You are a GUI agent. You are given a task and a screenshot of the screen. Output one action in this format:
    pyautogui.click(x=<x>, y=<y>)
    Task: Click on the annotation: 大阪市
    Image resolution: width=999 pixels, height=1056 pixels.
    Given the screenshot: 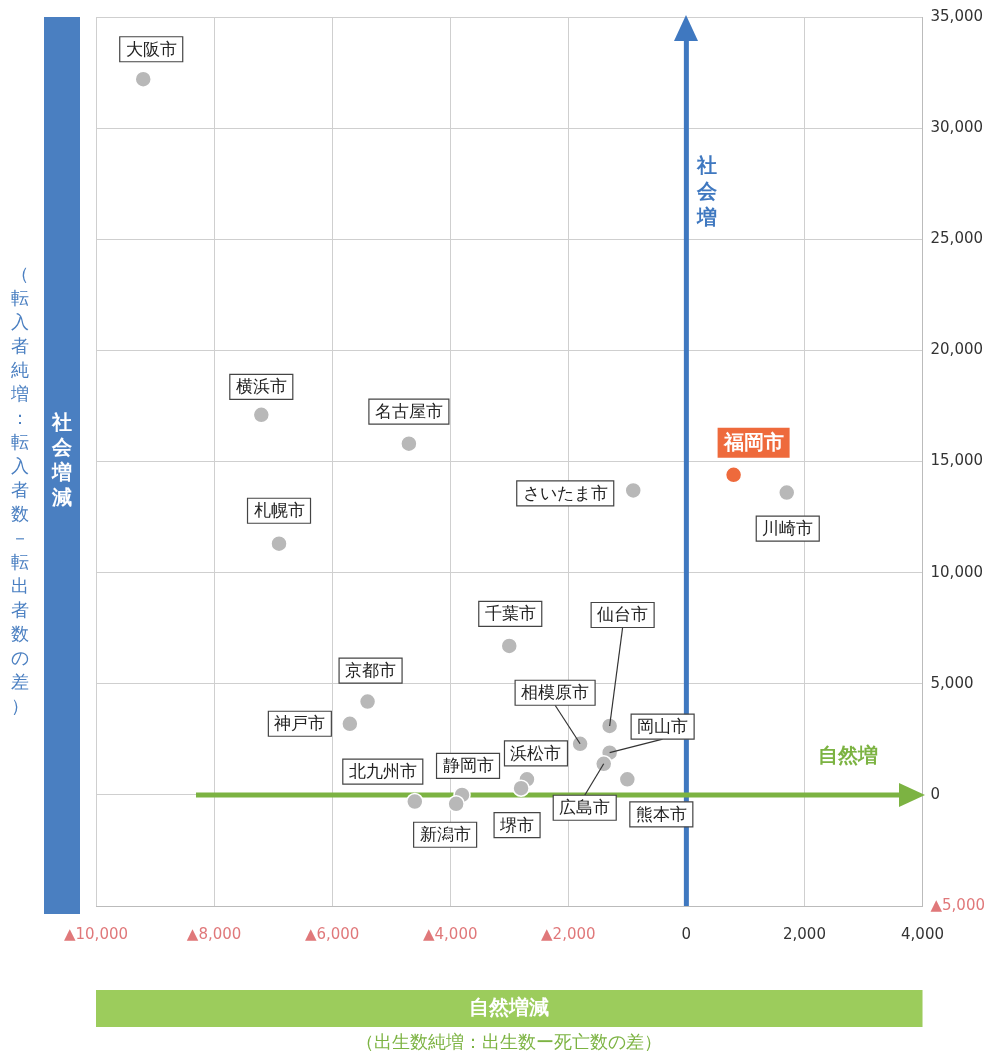 What is the action you would take?
    pyautogui.click(x=151, y=48)
    